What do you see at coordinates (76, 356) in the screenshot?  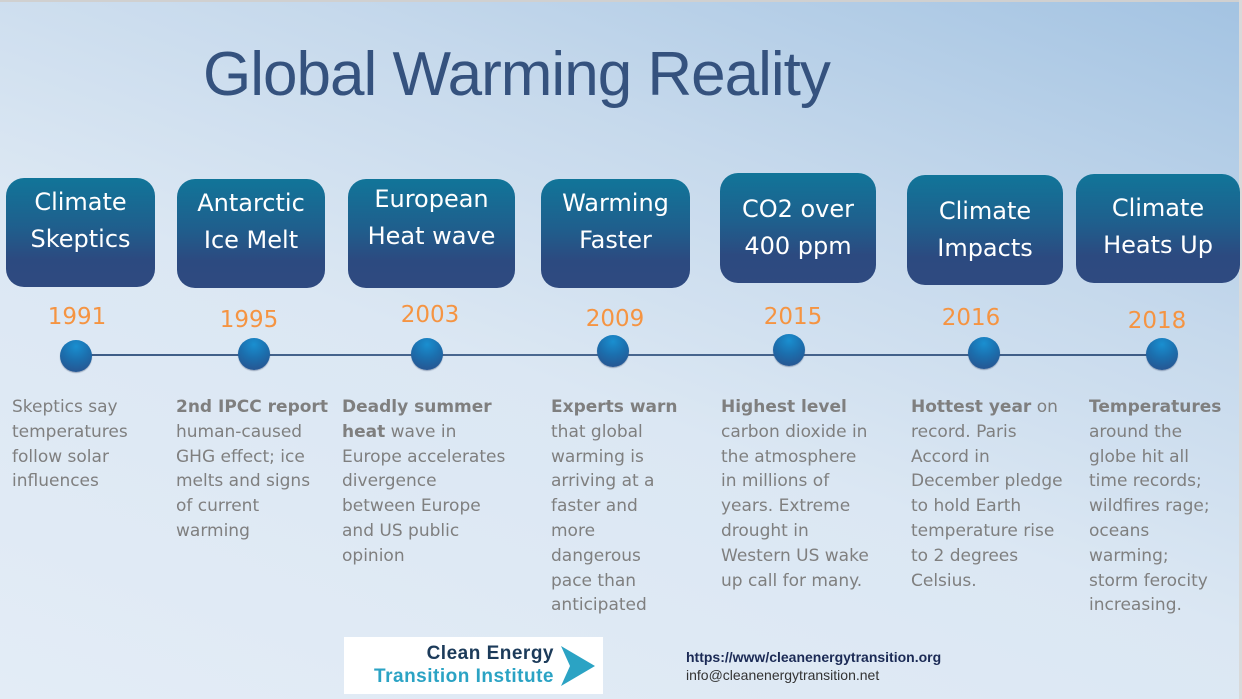 I see `timeline-dot-1991` at bounding box center [76, 356].